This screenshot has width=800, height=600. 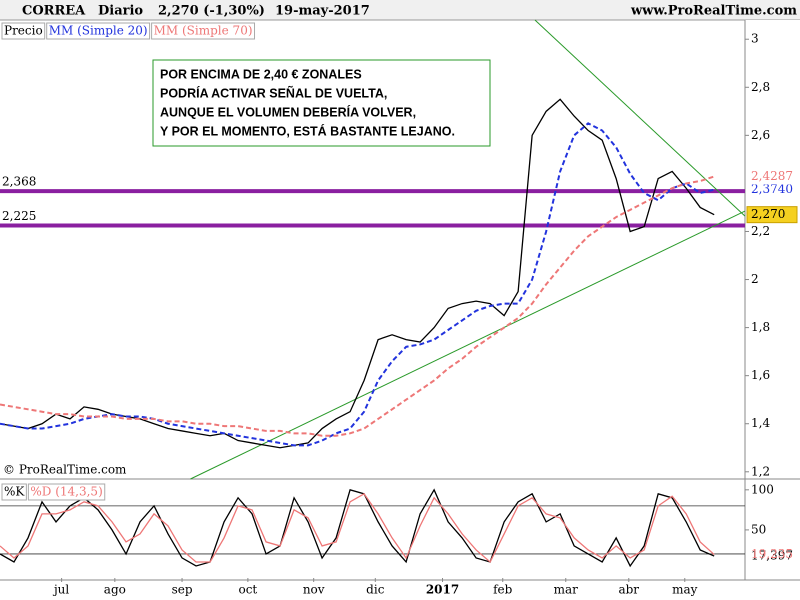 I want to click on legend-entry: %K, so click(x=14, y=492).